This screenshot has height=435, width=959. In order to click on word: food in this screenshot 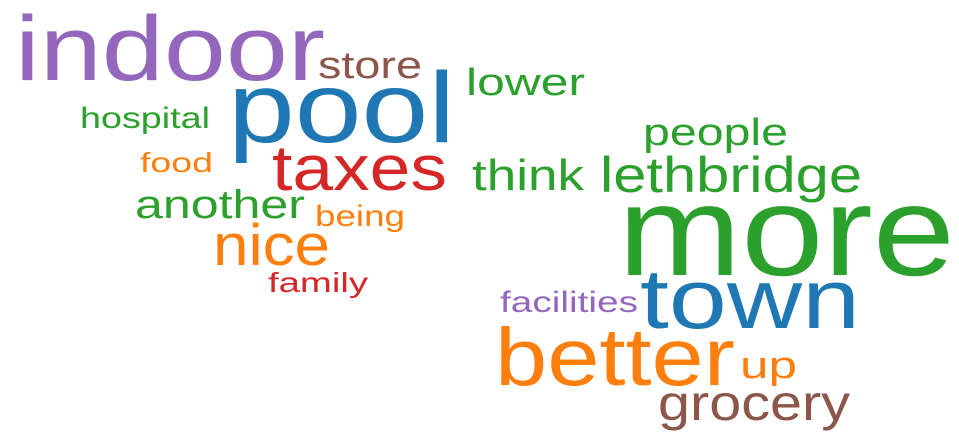, I will do `click(176, 162)`.